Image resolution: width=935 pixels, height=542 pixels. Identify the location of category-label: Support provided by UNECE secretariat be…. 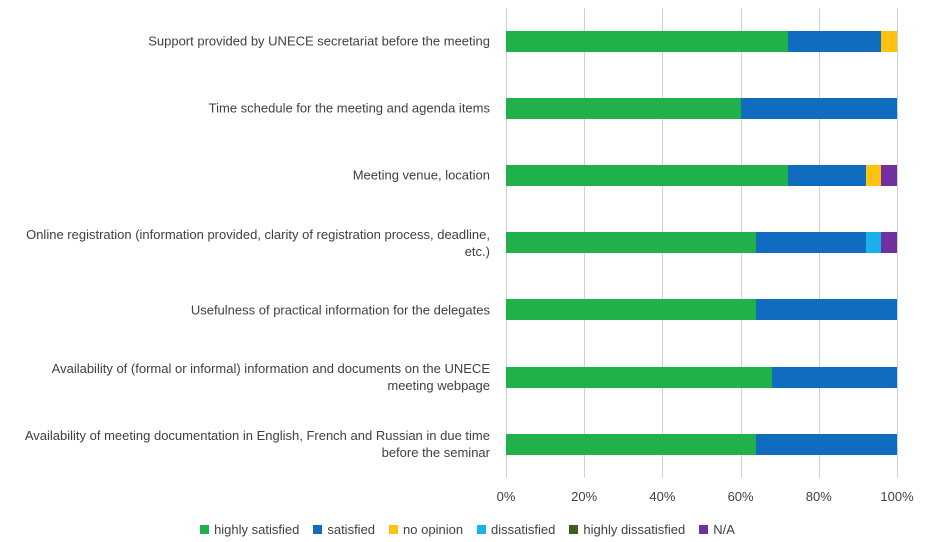
(319, 41).